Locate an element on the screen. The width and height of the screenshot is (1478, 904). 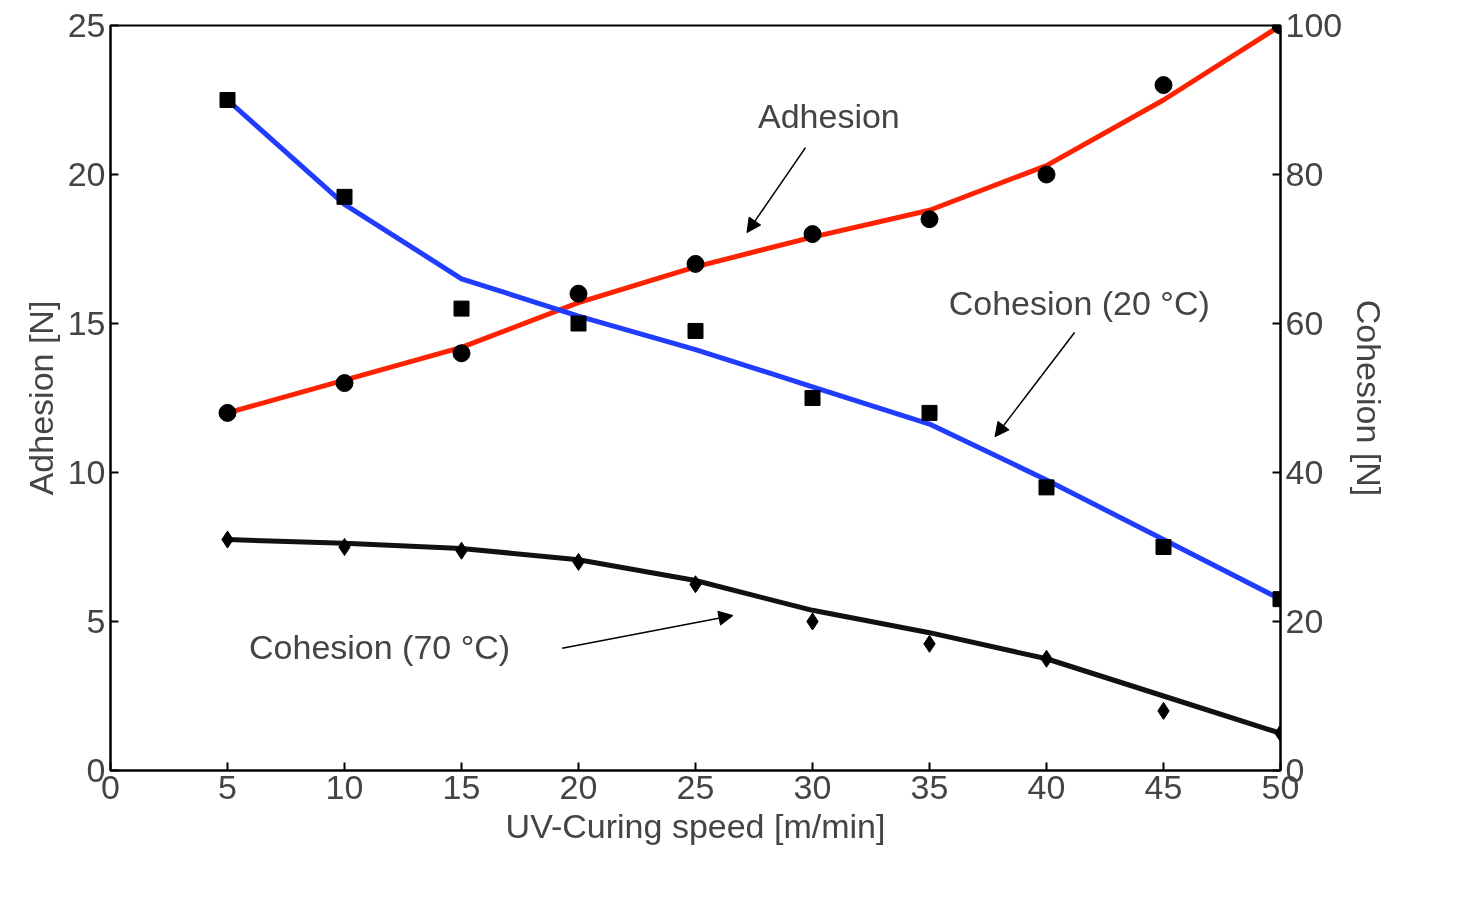
x-tick-label: 35 is located at coordinates (929, 786).